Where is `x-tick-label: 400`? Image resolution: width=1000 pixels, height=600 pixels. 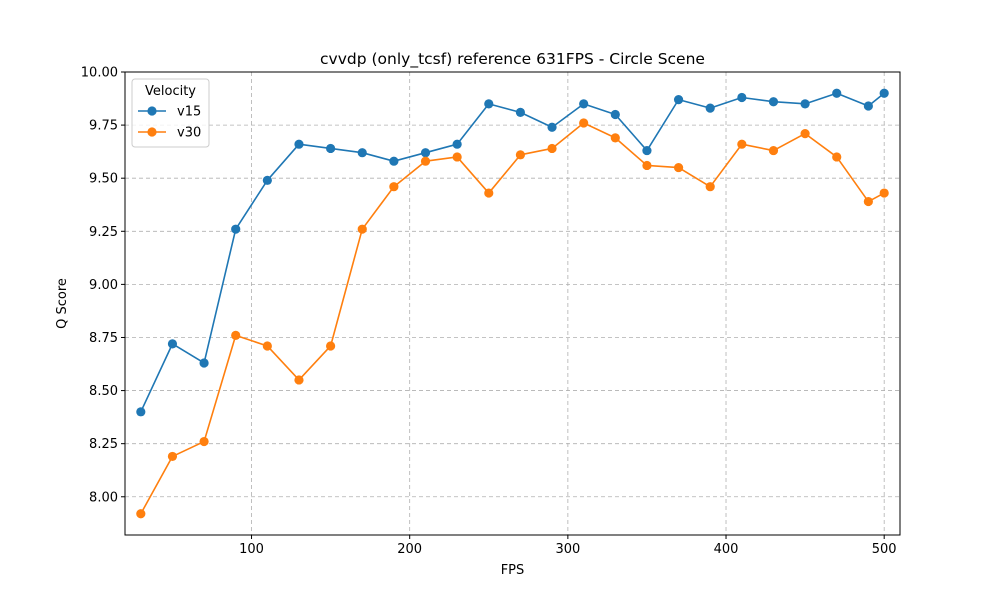 x-tick-label: 400 is located at coordinates (726, 549).